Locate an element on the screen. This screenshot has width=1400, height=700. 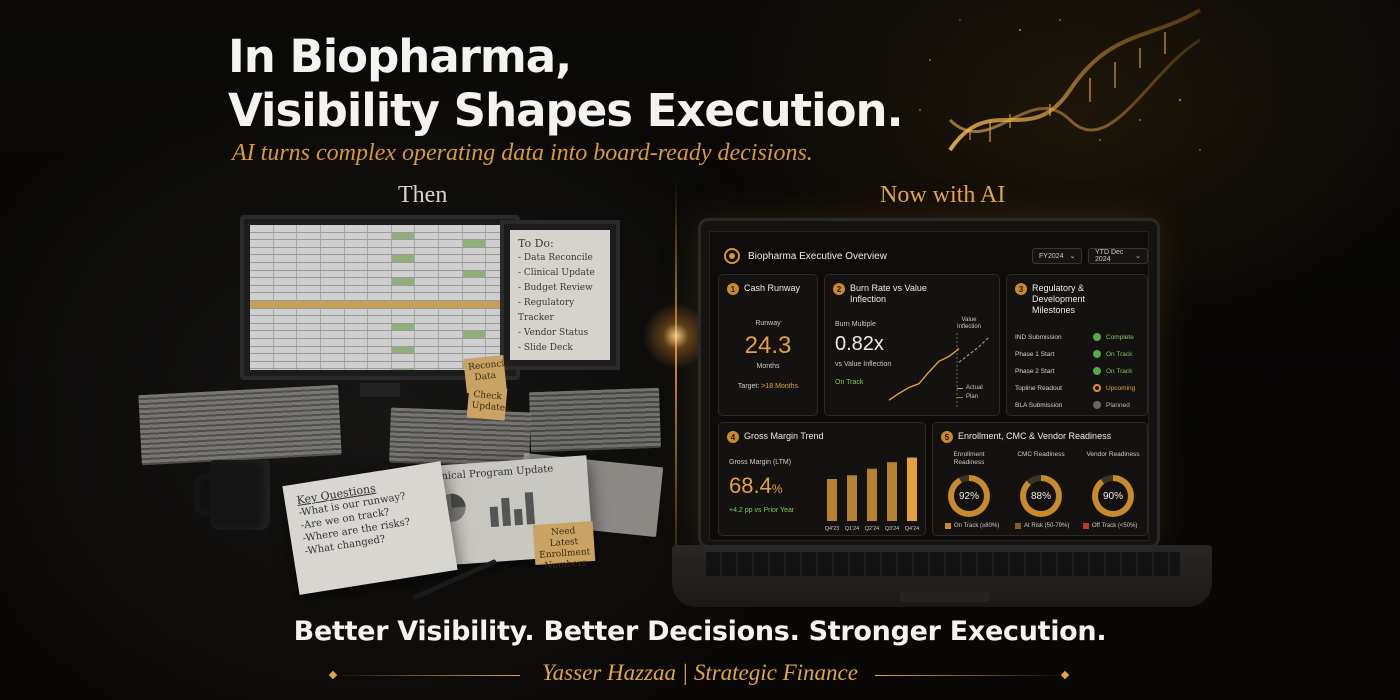
milestone-row: Topline Readout Upcoming is located at coordinates (1079, 388).